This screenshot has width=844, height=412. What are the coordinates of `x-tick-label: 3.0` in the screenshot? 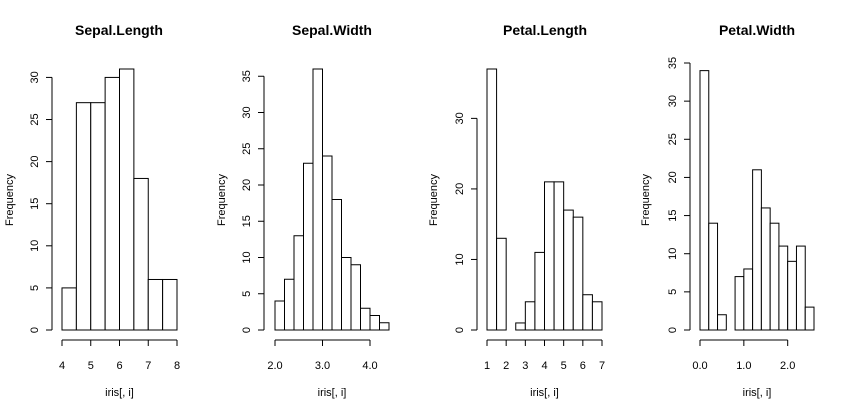 It's located at (322, 366).